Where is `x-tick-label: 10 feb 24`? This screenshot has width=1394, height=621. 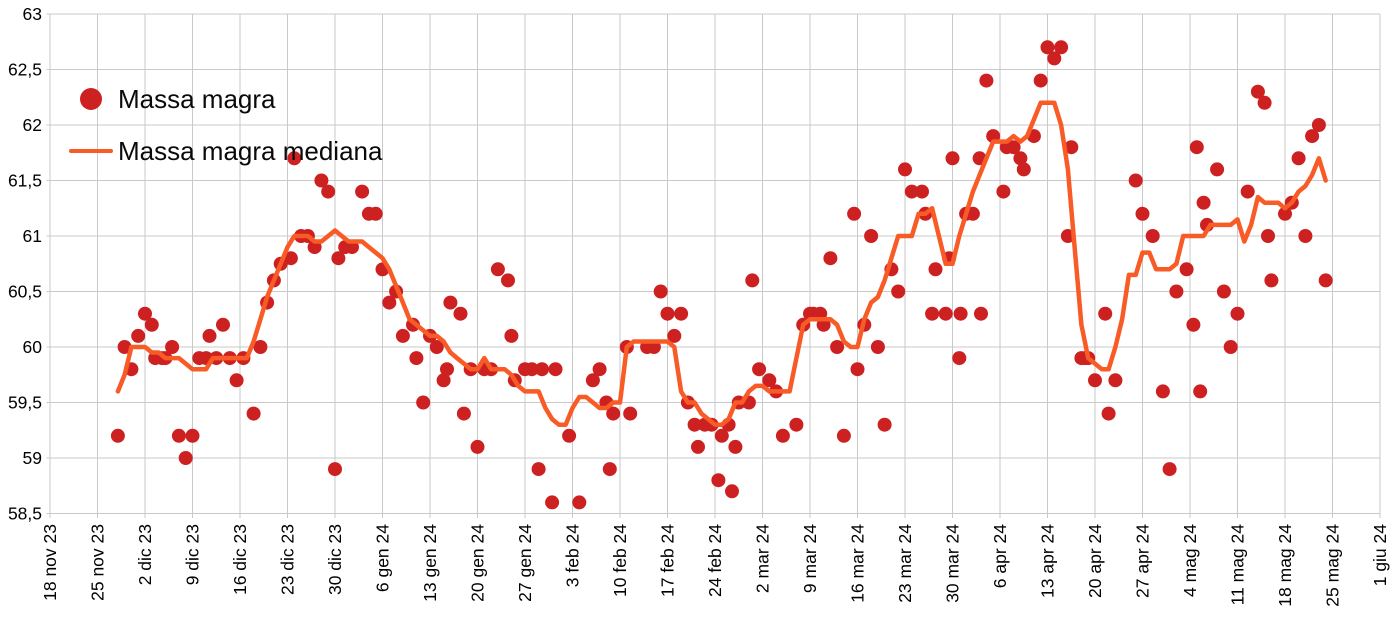 x-tick-label: 10 feb 24 is located at coordinates (620, 560).